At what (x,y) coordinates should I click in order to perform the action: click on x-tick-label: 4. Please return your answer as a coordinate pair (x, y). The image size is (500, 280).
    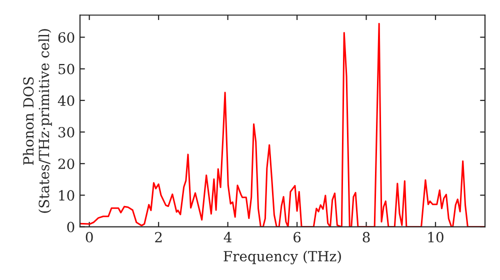
    Looking at the image, I should click on (228, 237).